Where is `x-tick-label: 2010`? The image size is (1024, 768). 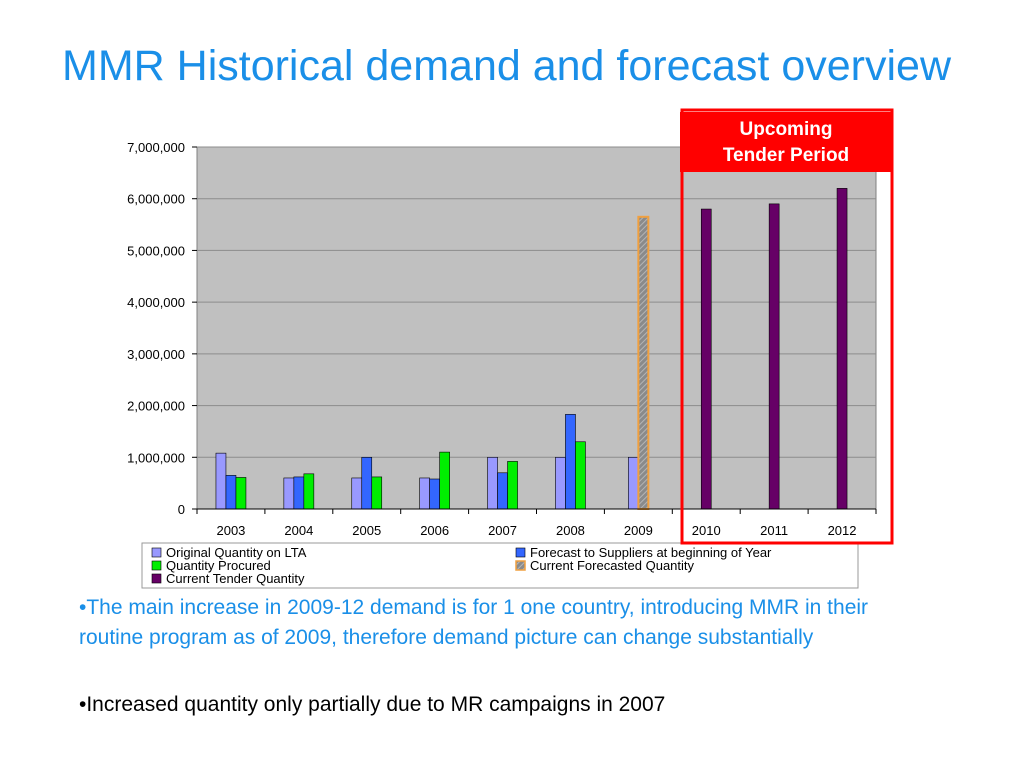
x-tick-label: 2010 is located at coordinates (706, 530).